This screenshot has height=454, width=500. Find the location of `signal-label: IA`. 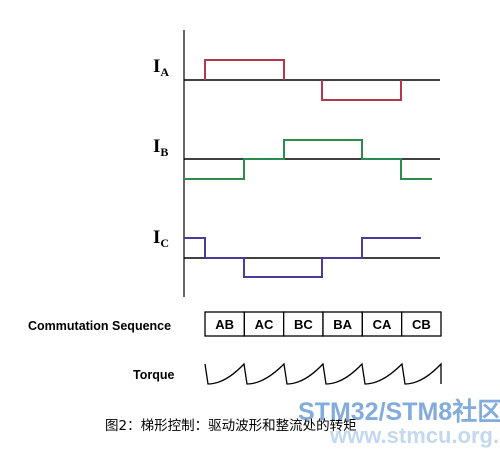

signal-label: IA is located at coordinates (161, 67).